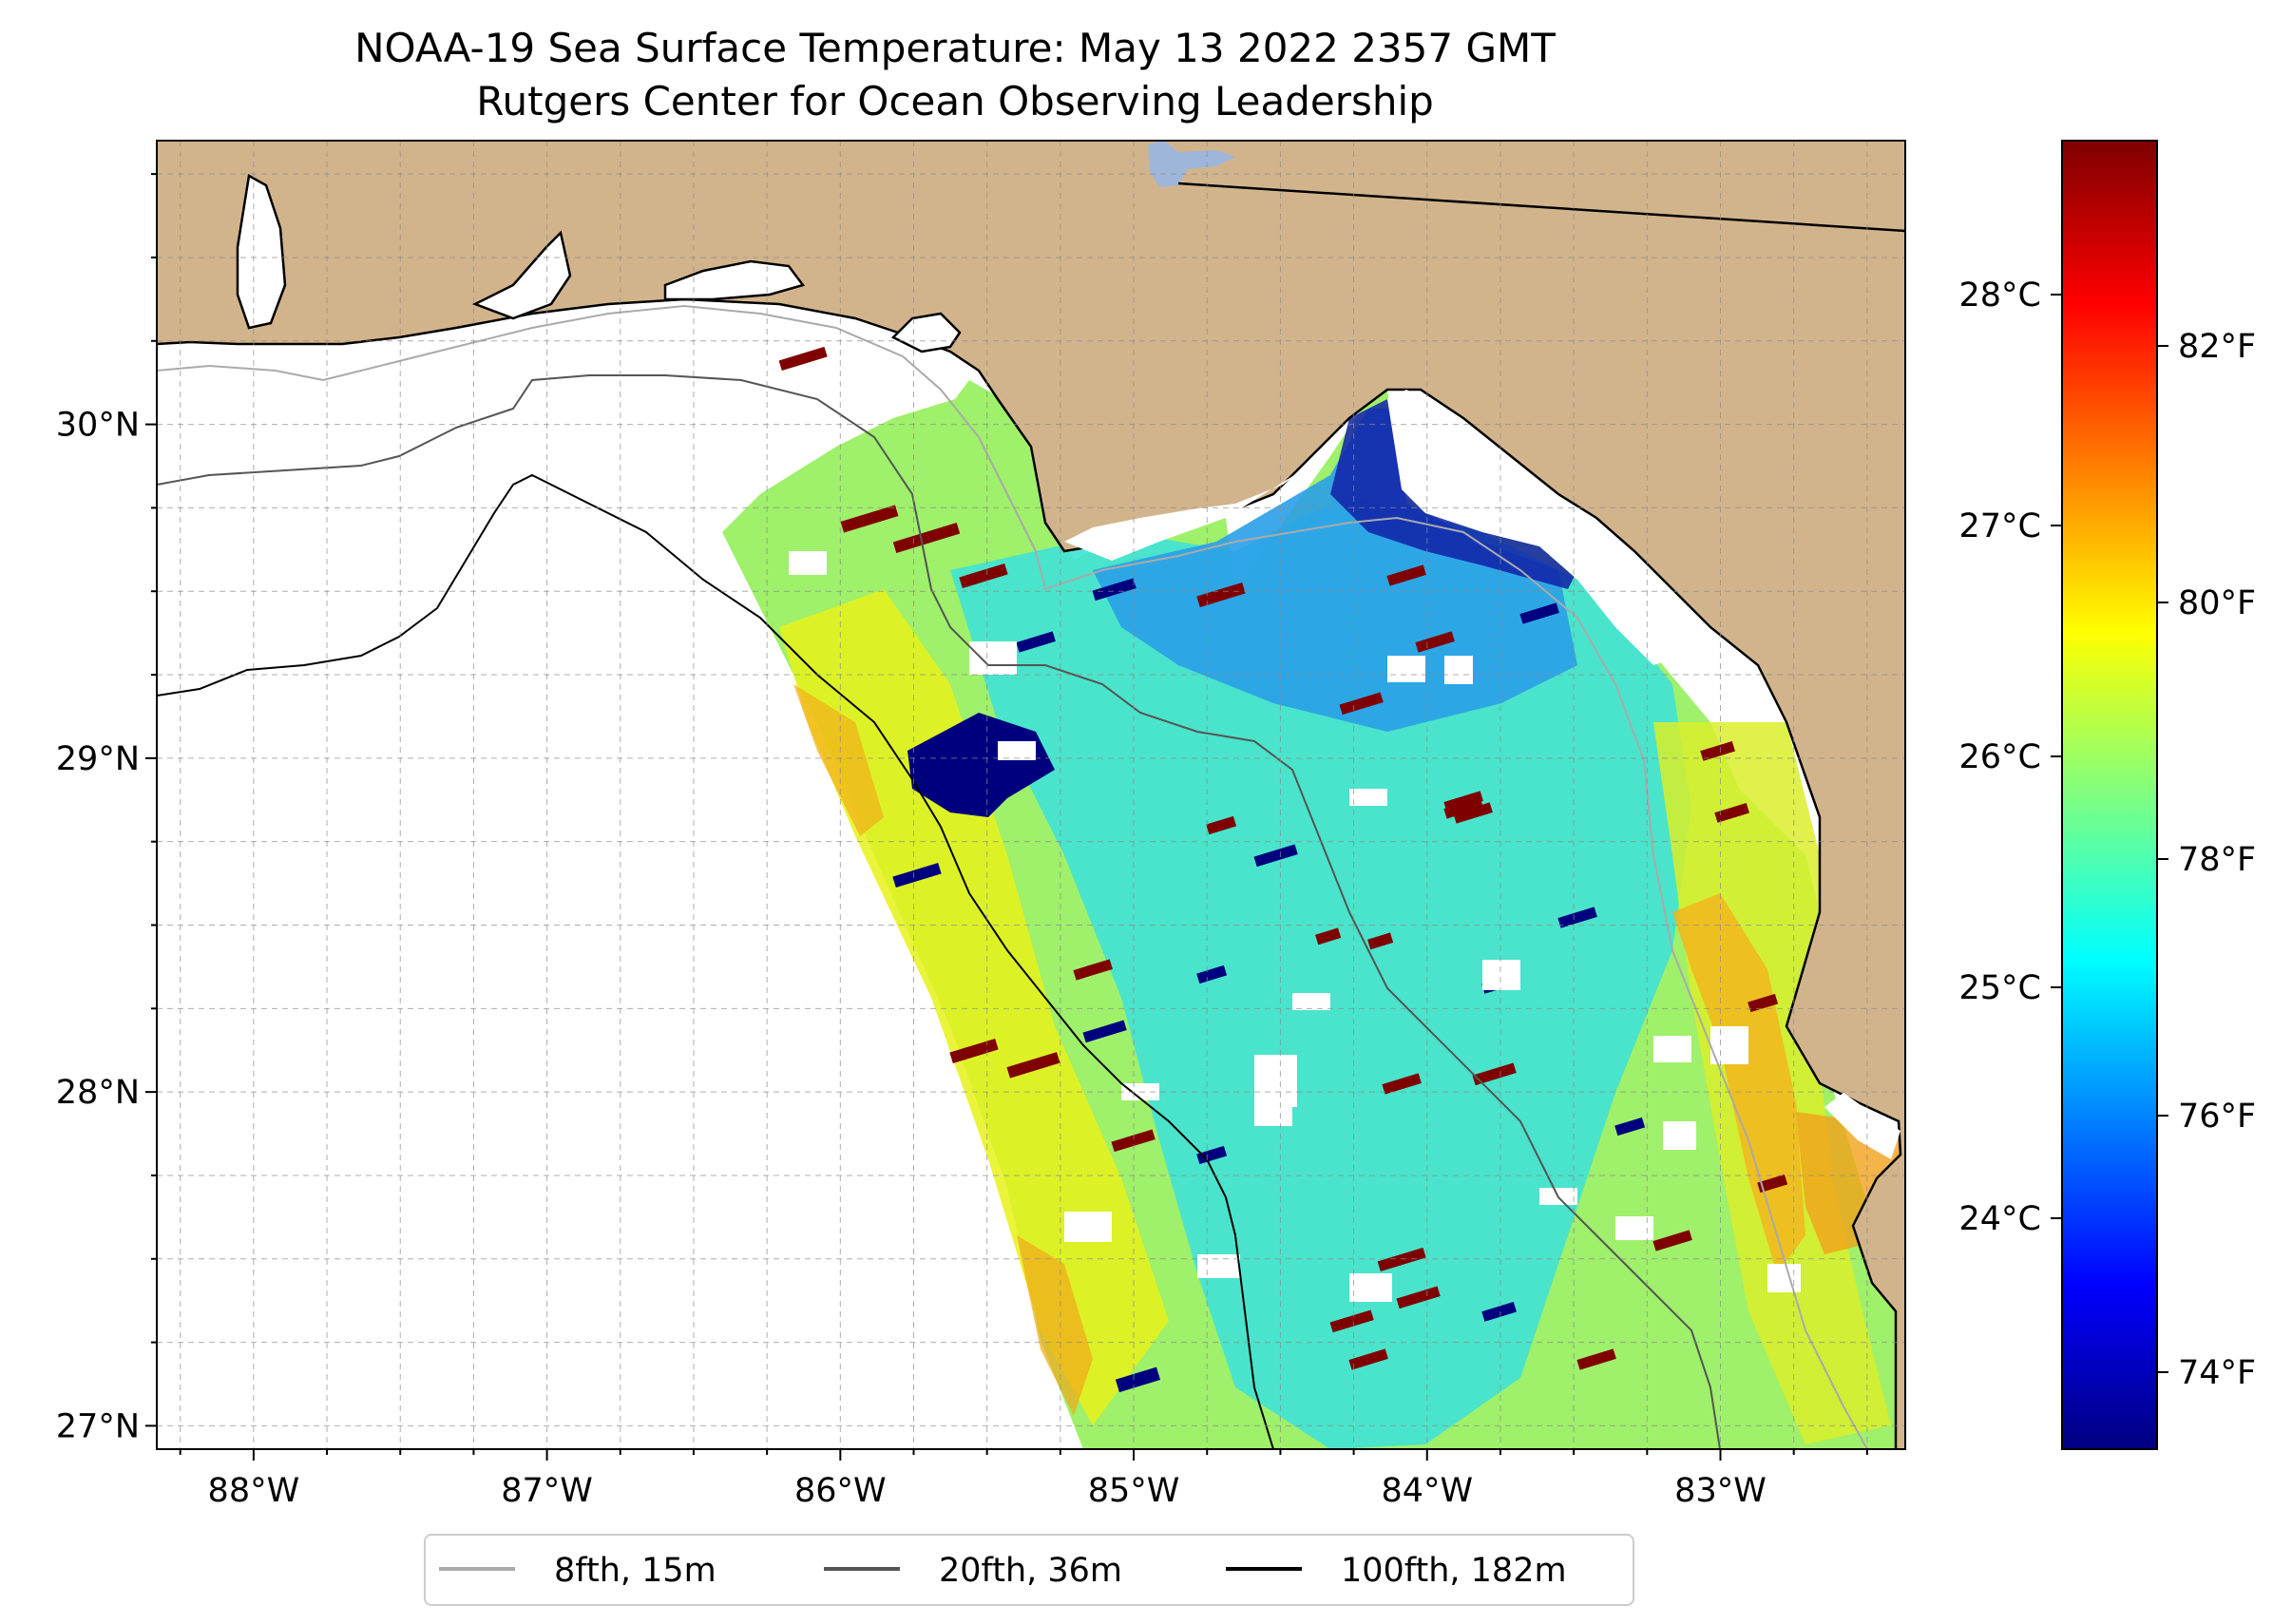 This screenshot has height=1624, width=2292. What do you see at coordinates (1134, 1491) in the screenshot?
I see `lon-tick-label: 85°W` at bounding box center [1134, 1491].